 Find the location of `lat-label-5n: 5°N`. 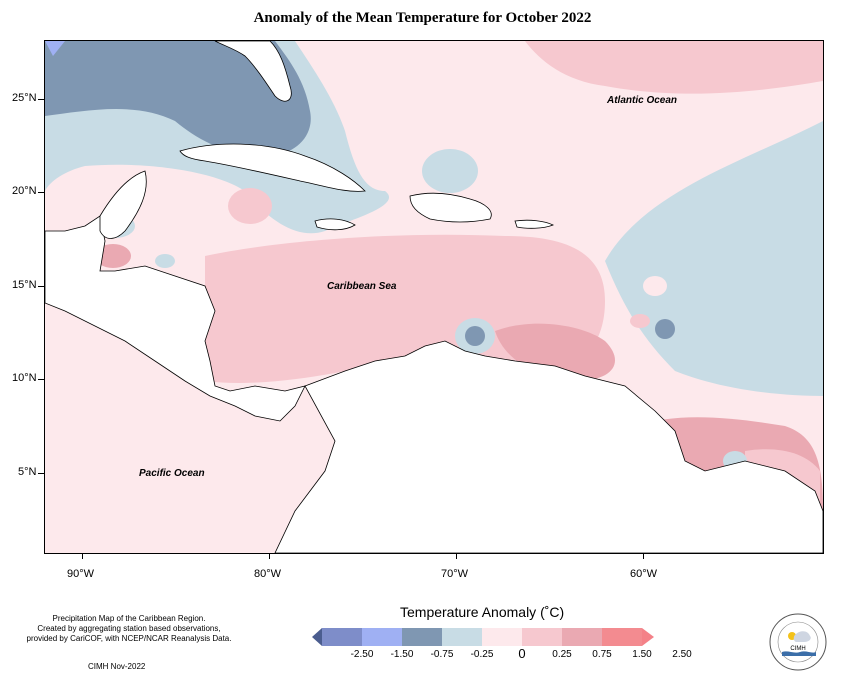

lat-label-5n: 5°N is located at coordinates (27, 472).